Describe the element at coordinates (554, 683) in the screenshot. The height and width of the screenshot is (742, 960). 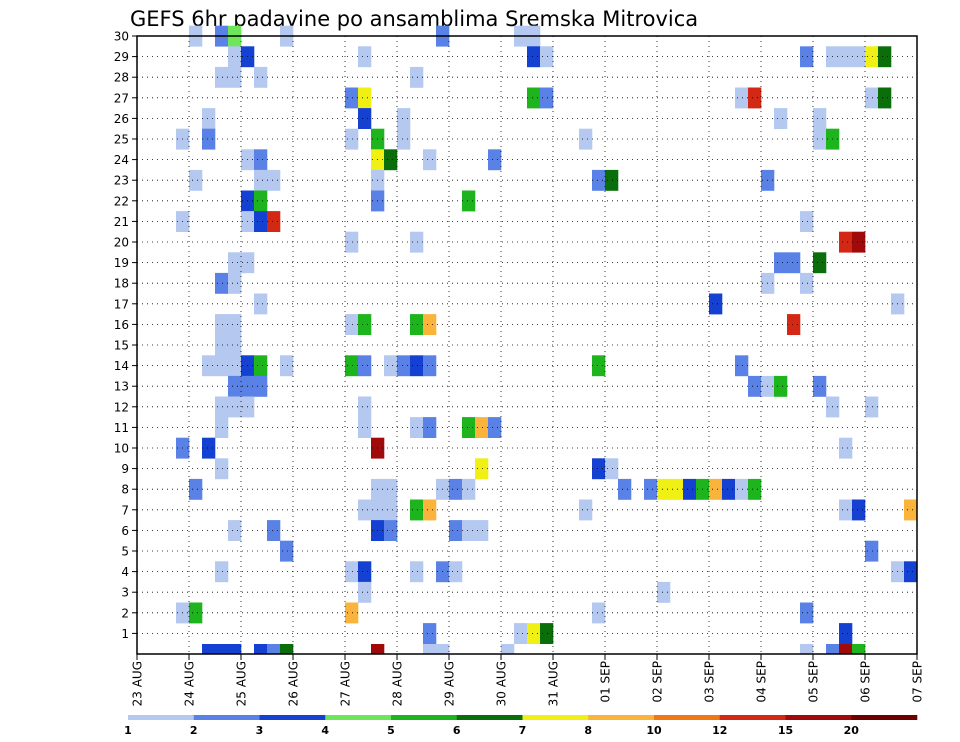
I see `x-tick-label: 31 AUG` at that location.